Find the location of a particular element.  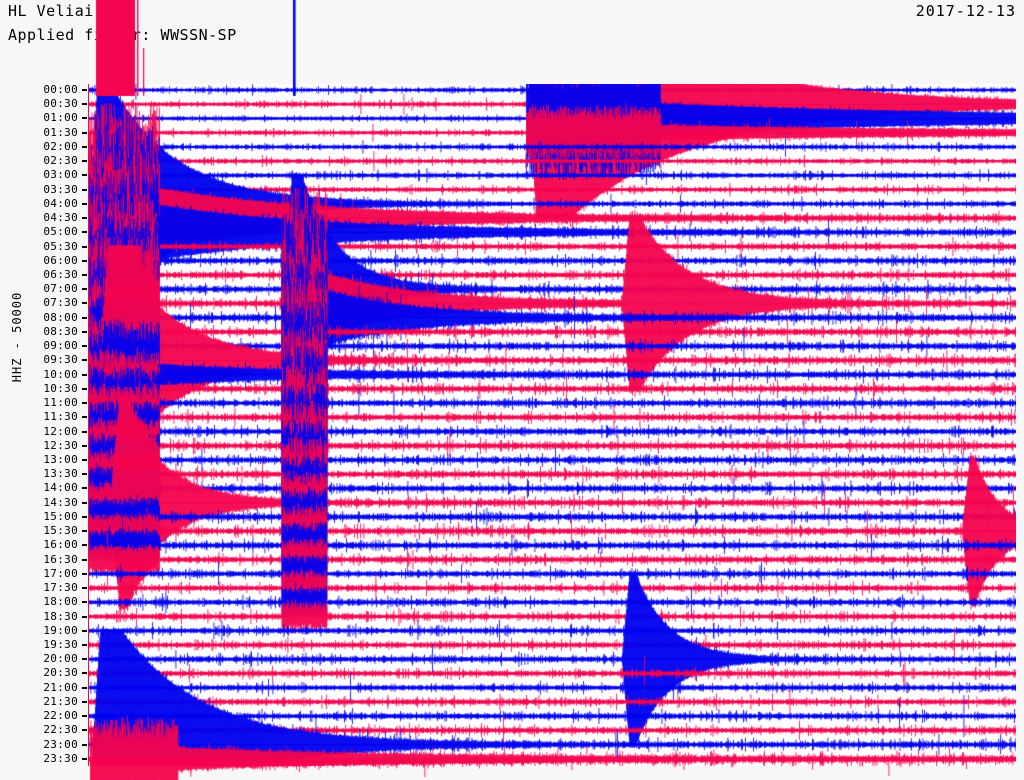

y-tick-label: 12:30 is located at coordinates (60, 445).